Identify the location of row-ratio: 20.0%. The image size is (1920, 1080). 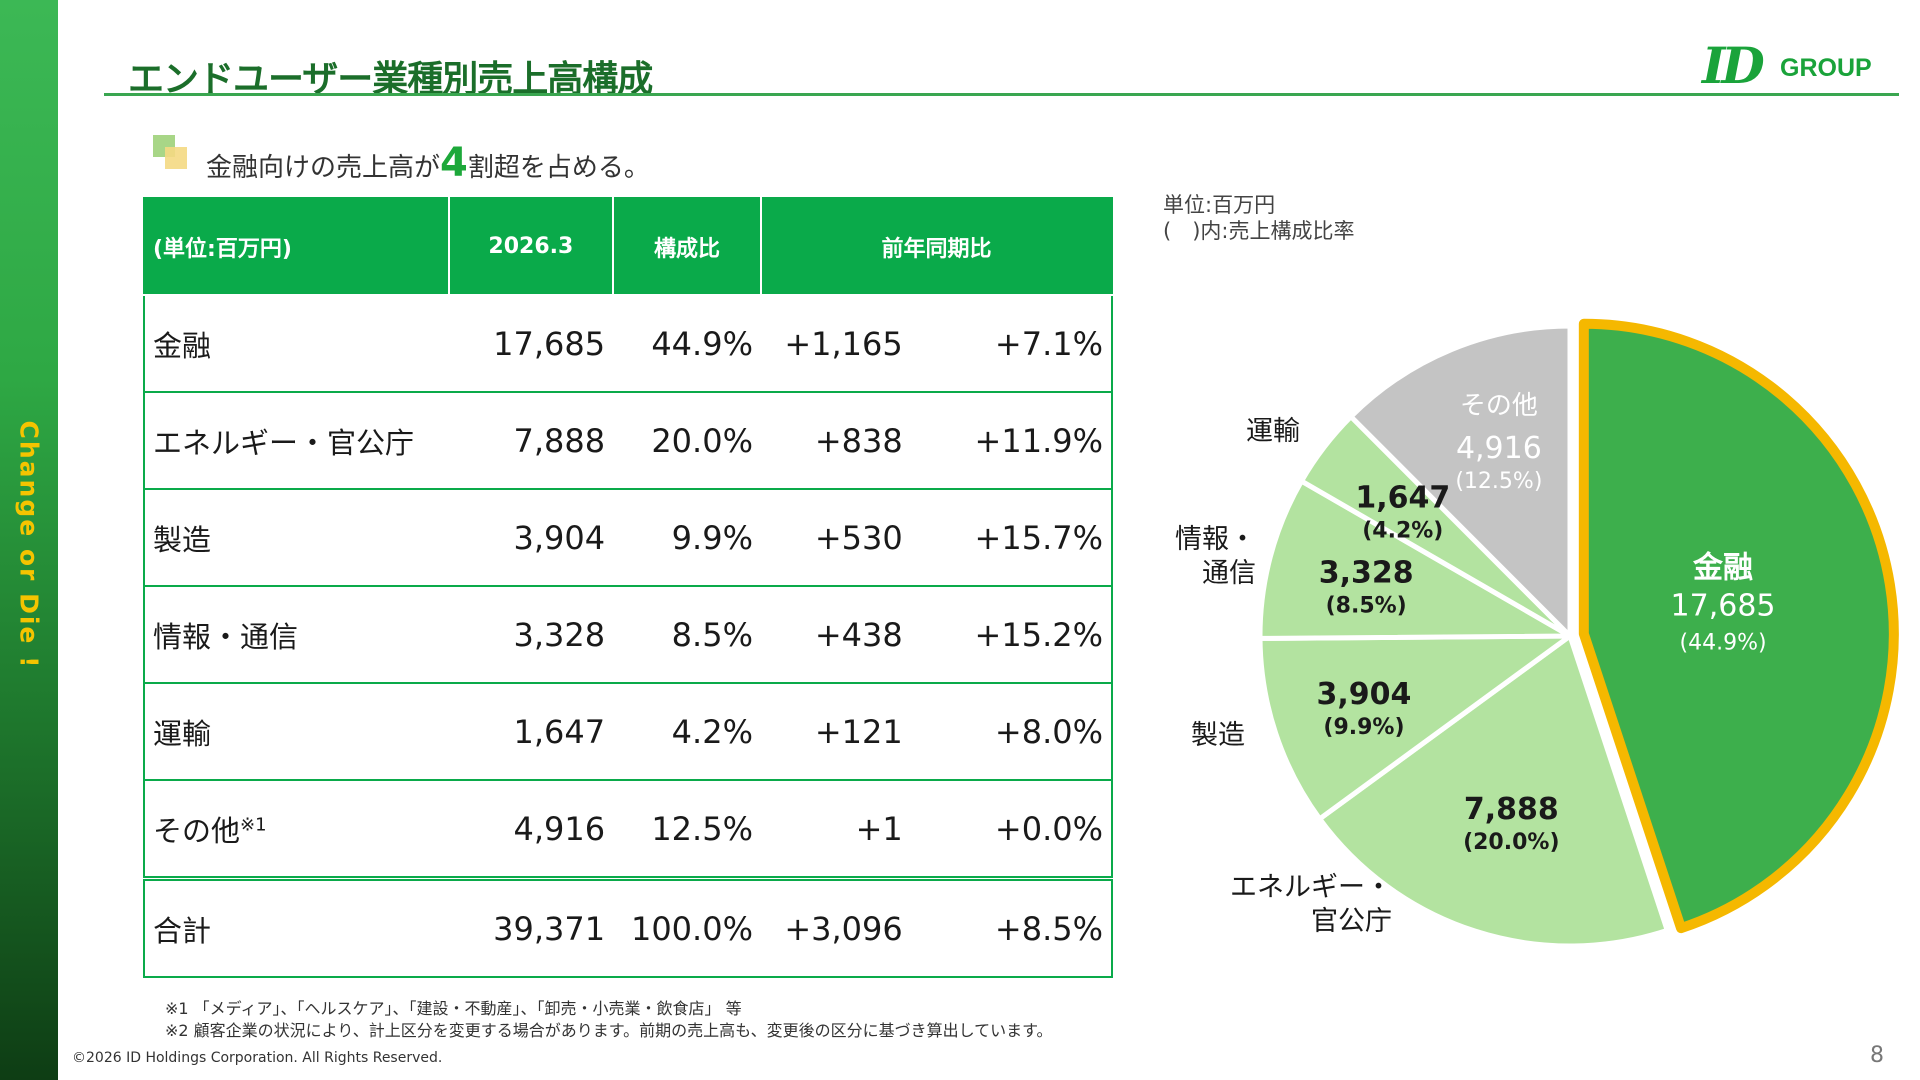
(687, 441).